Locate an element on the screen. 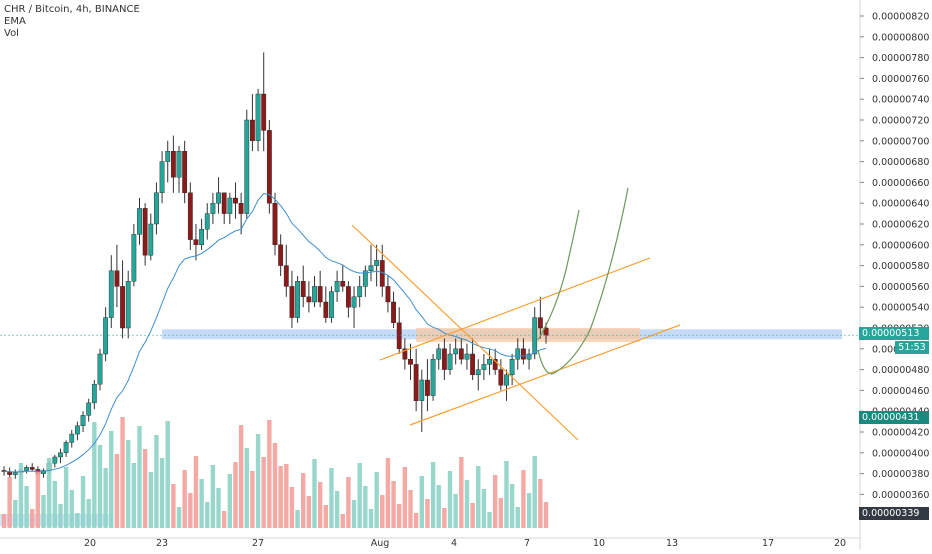 The width and height of the screenshot is (932, 554). y-tick-label: 0.00000680 is located at coordinates (900, 162).